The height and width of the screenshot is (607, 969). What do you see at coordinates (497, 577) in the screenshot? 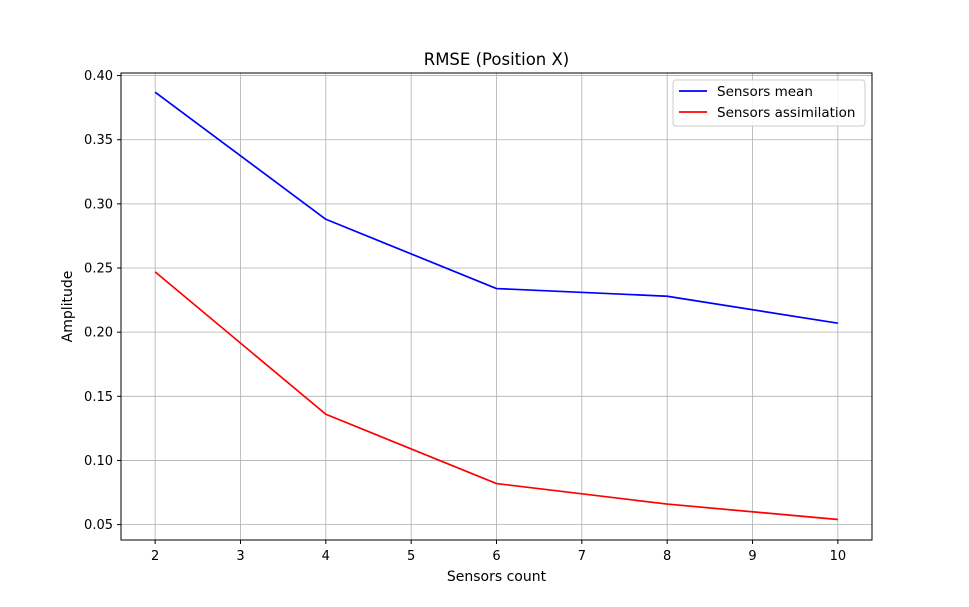
I see `x-axis-title: Sensors count` at bounding box center [497, 577].